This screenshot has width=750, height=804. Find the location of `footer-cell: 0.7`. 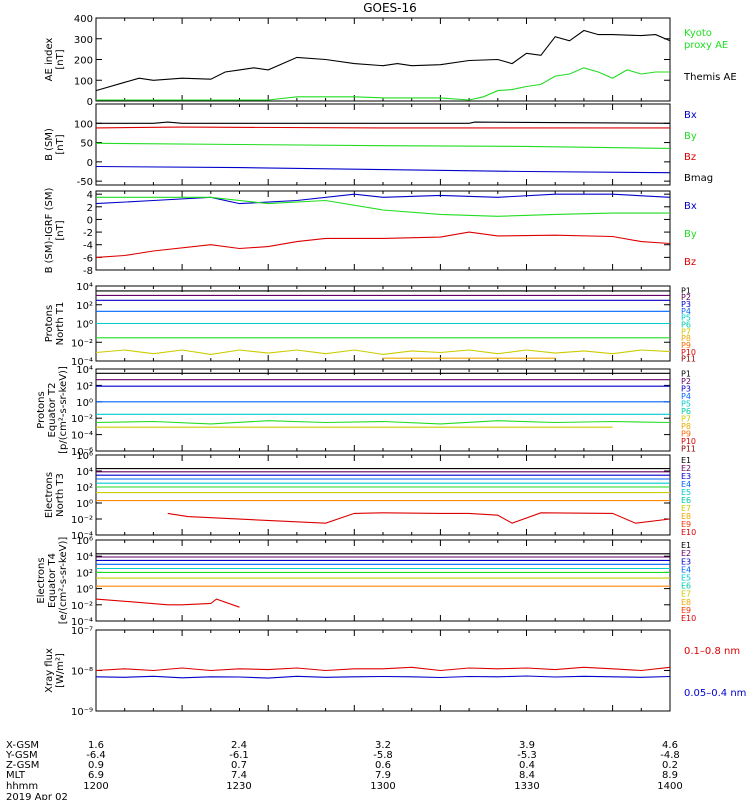

footer-cell: 0.7 is located at coordinates (239, 765).